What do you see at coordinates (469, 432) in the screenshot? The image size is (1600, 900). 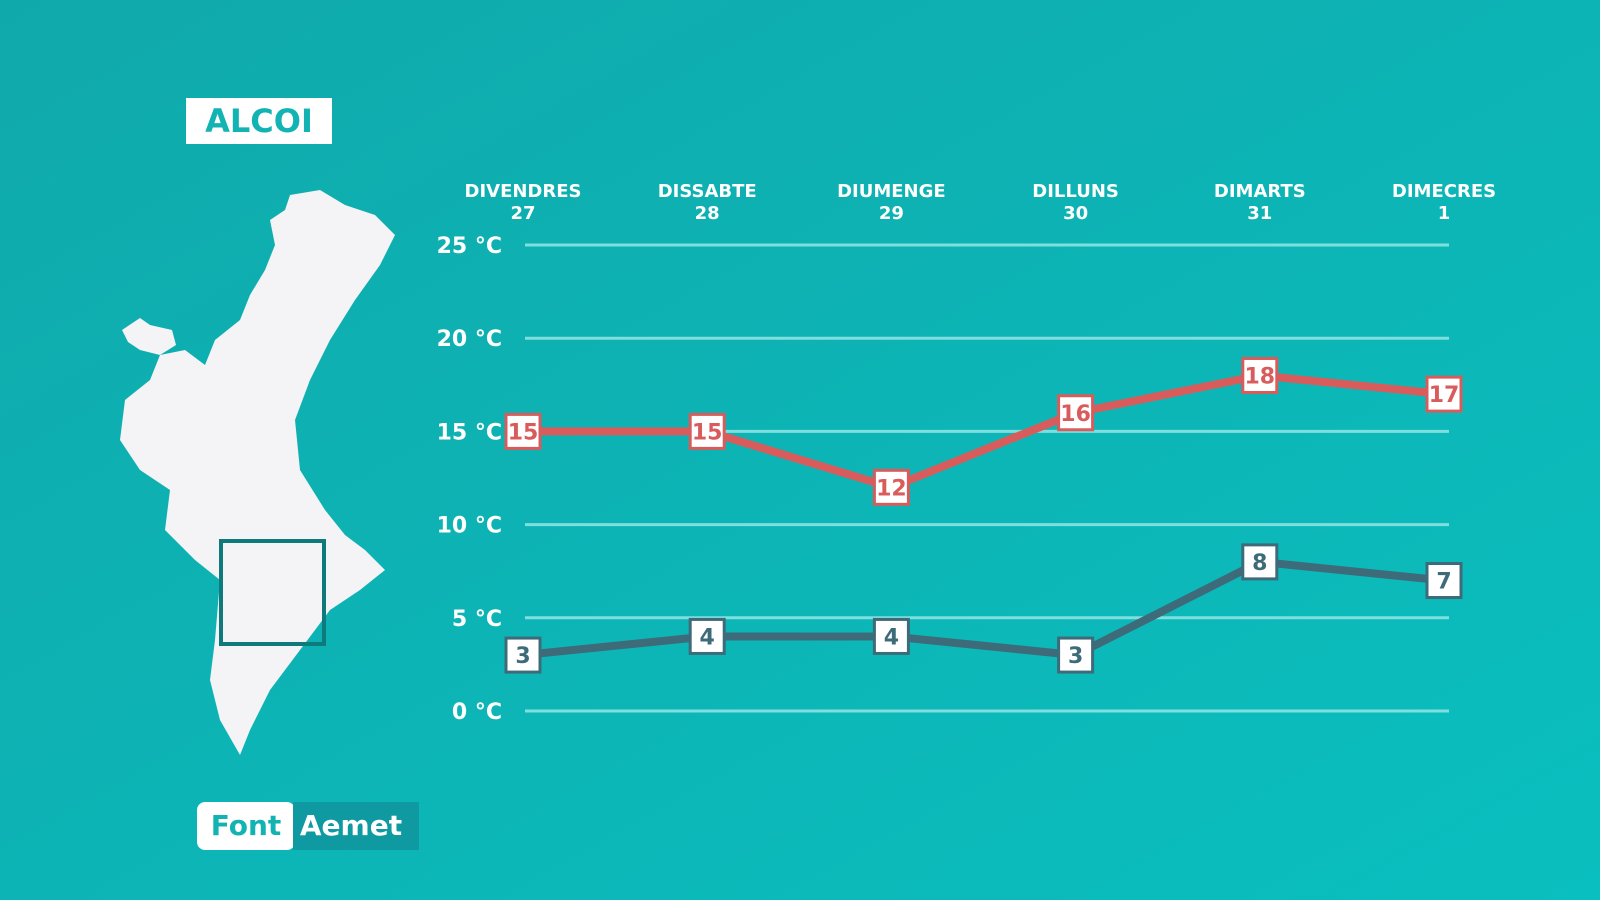 I see `y-tick-label: 15 °C` at bounding box center [469, 432].